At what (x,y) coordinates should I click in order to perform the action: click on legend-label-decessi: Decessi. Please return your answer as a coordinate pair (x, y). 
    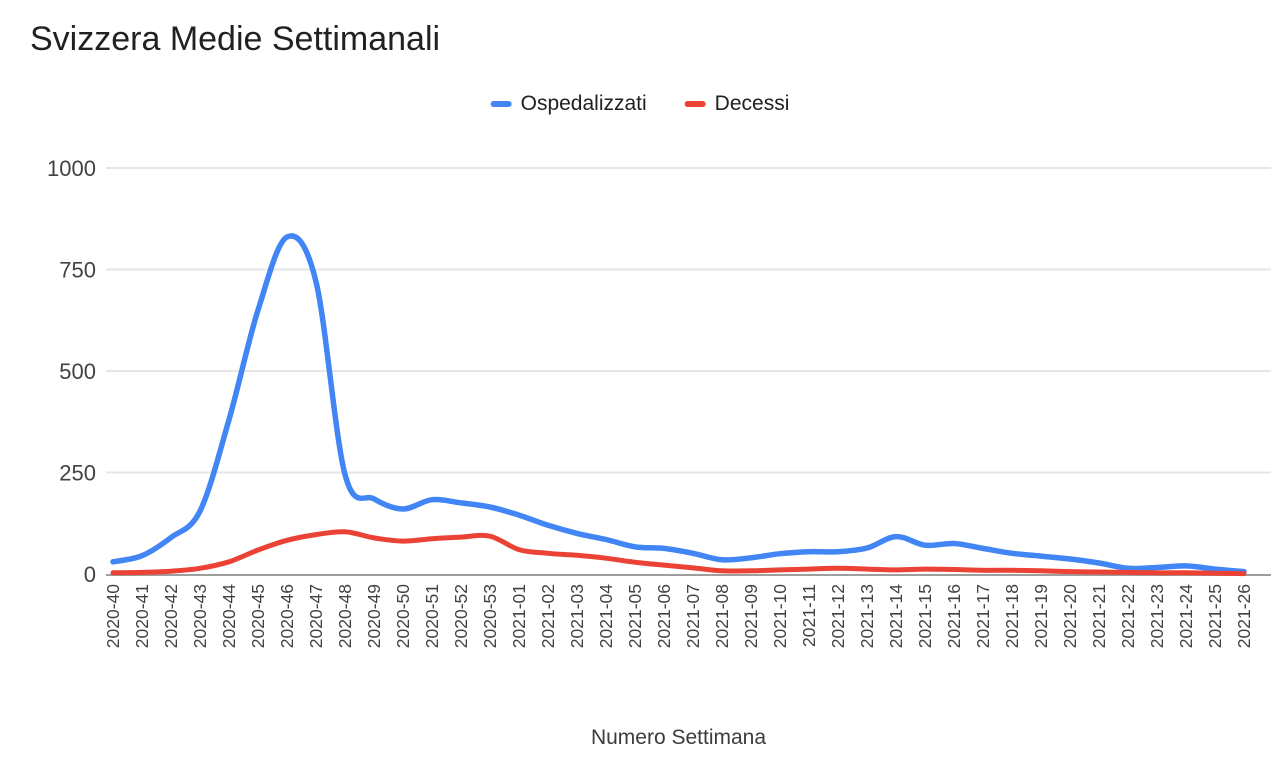
    Looking at the image, I should click on (752, 103).